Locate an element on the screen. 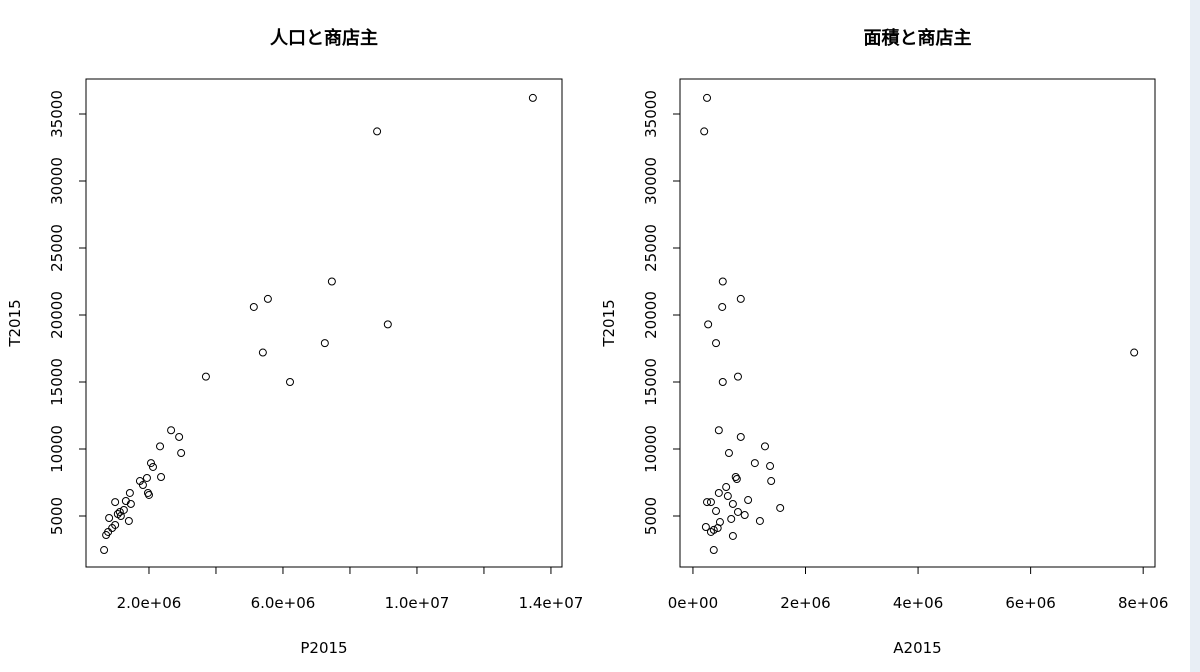 The width and height of the screenshot is (1200, 672). x-tick-label: 4e+06 is located at coordinates (918, 603).